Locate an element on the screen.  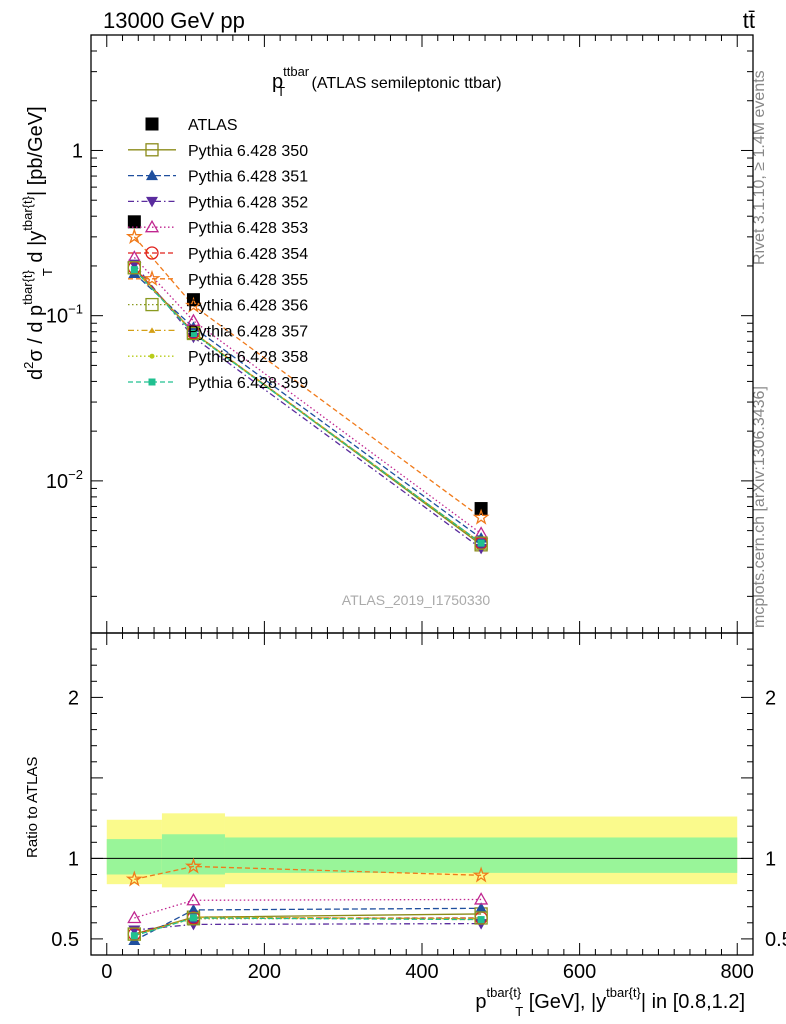
series-line is located at coordinates (307, 406).